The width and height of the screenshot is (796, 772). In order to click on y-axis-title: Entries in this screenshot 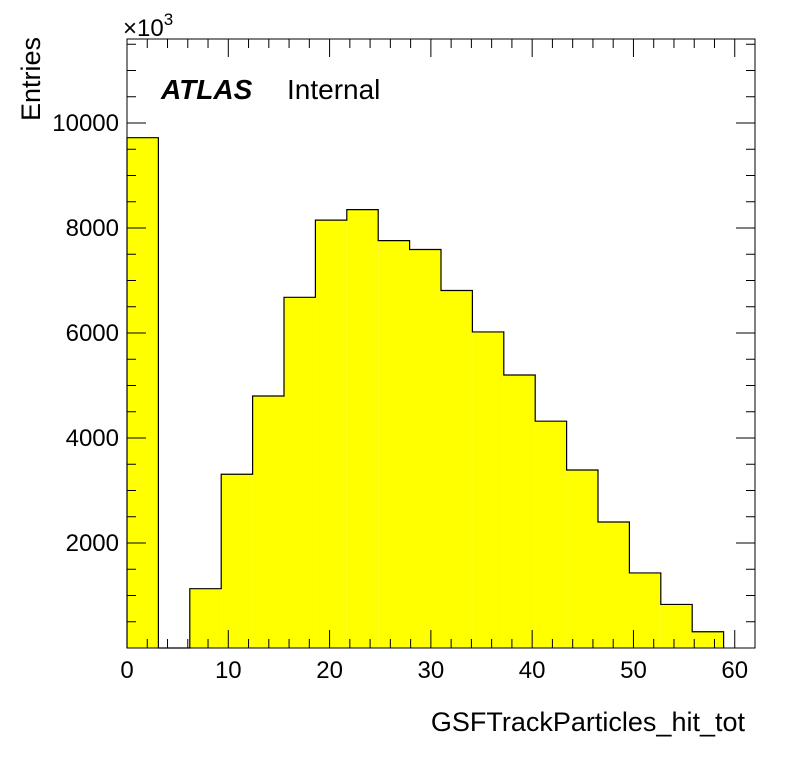, I will do `click(31, 79)`.